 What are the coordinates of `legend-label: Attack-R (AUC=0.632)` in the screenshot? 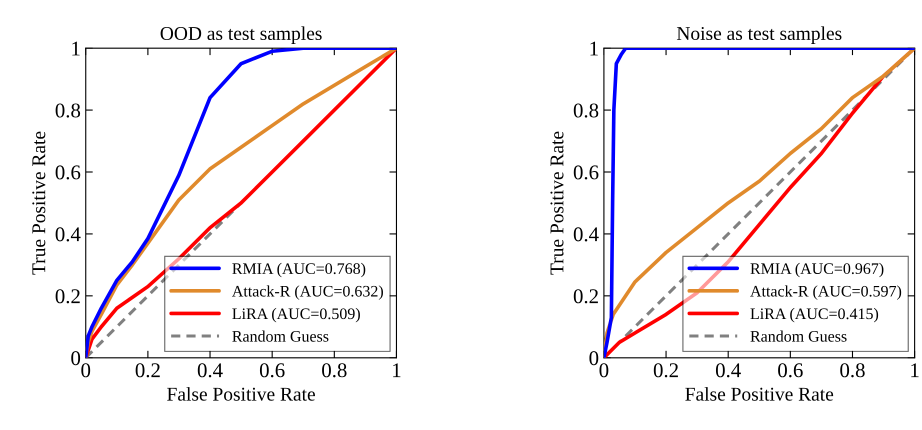 It's located at (307, 292).